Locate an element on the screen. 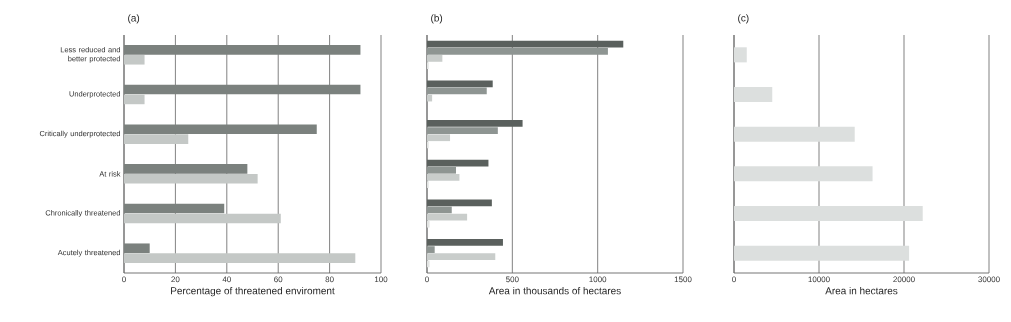 The height and width of the screenshot is (322, 1011). chart-title: (c) is located at coordinates (743, 19).